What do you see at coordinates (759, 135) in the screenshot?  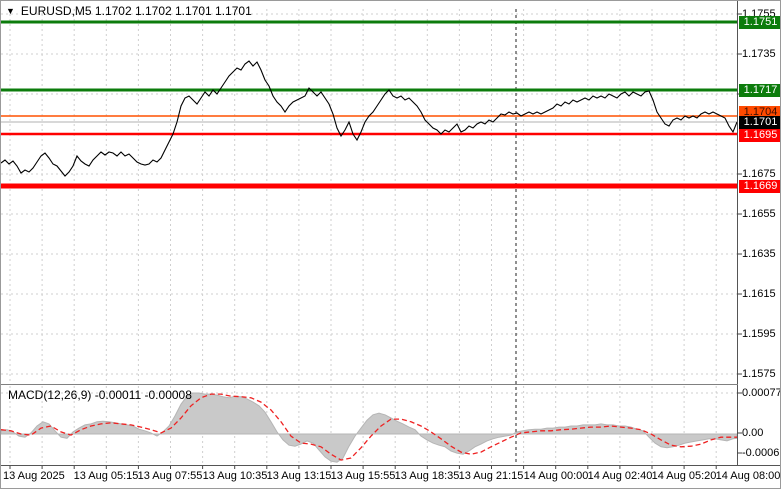 I see `price-level-badge: 1.1695` at bounding box center [759, 135].